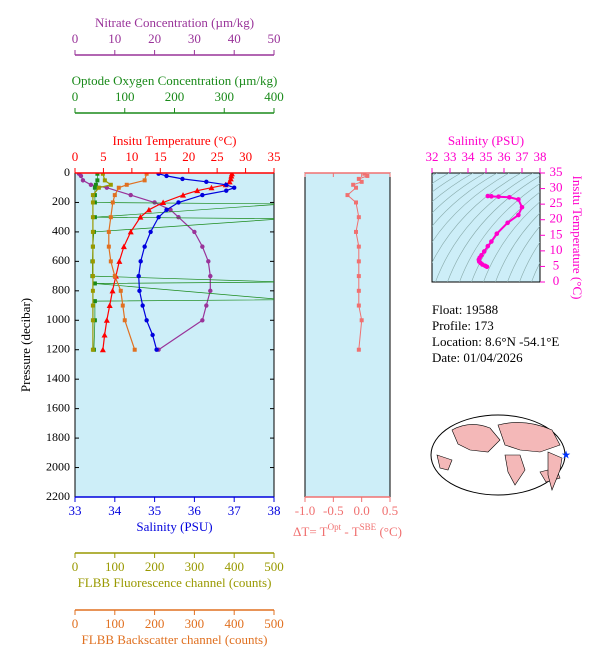 The image size is (609, 663). What do you see at coordinates (362, 510) in the screenshot?
I see `x-tick-label: 0.0` at bounding box center [362, 510].